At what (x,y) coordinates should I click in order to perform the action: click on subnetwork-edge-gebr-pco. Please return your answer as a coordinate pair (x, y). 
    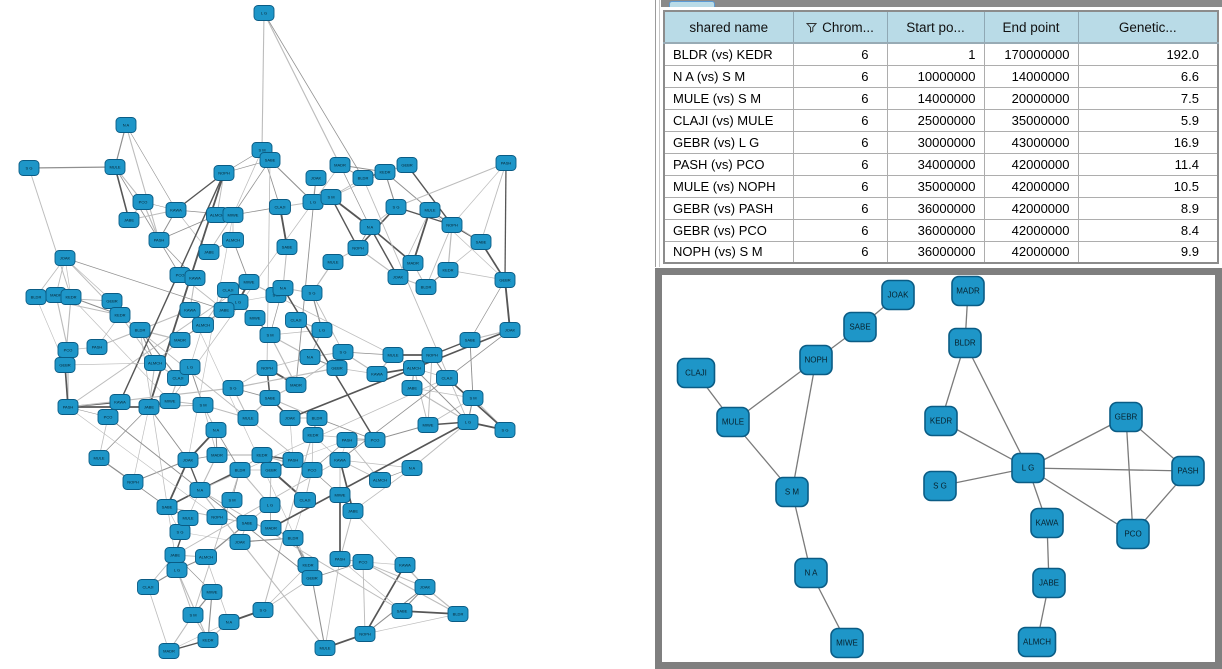
    Looking at the image, I should click on (1129, 475).